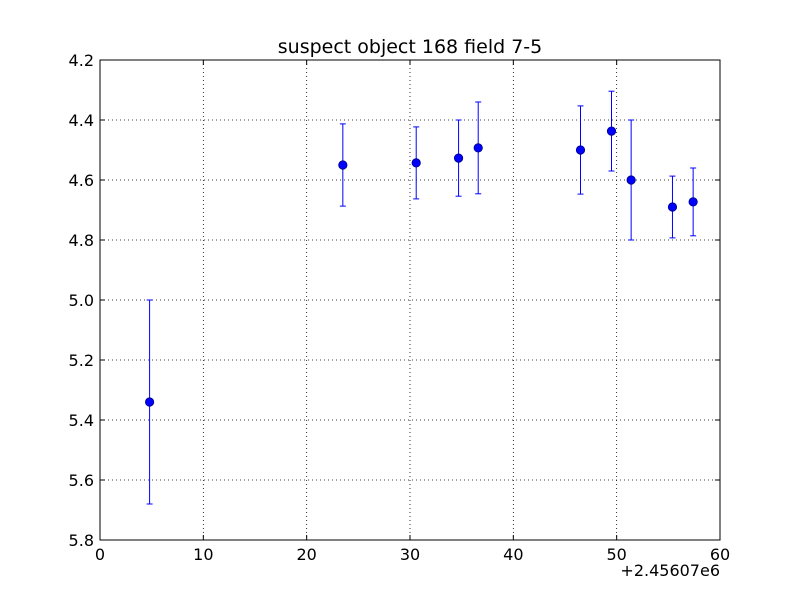 The height and width of the screenshot is (604, 800). I want to click on x-tick-label: 0, so click(100, 554).